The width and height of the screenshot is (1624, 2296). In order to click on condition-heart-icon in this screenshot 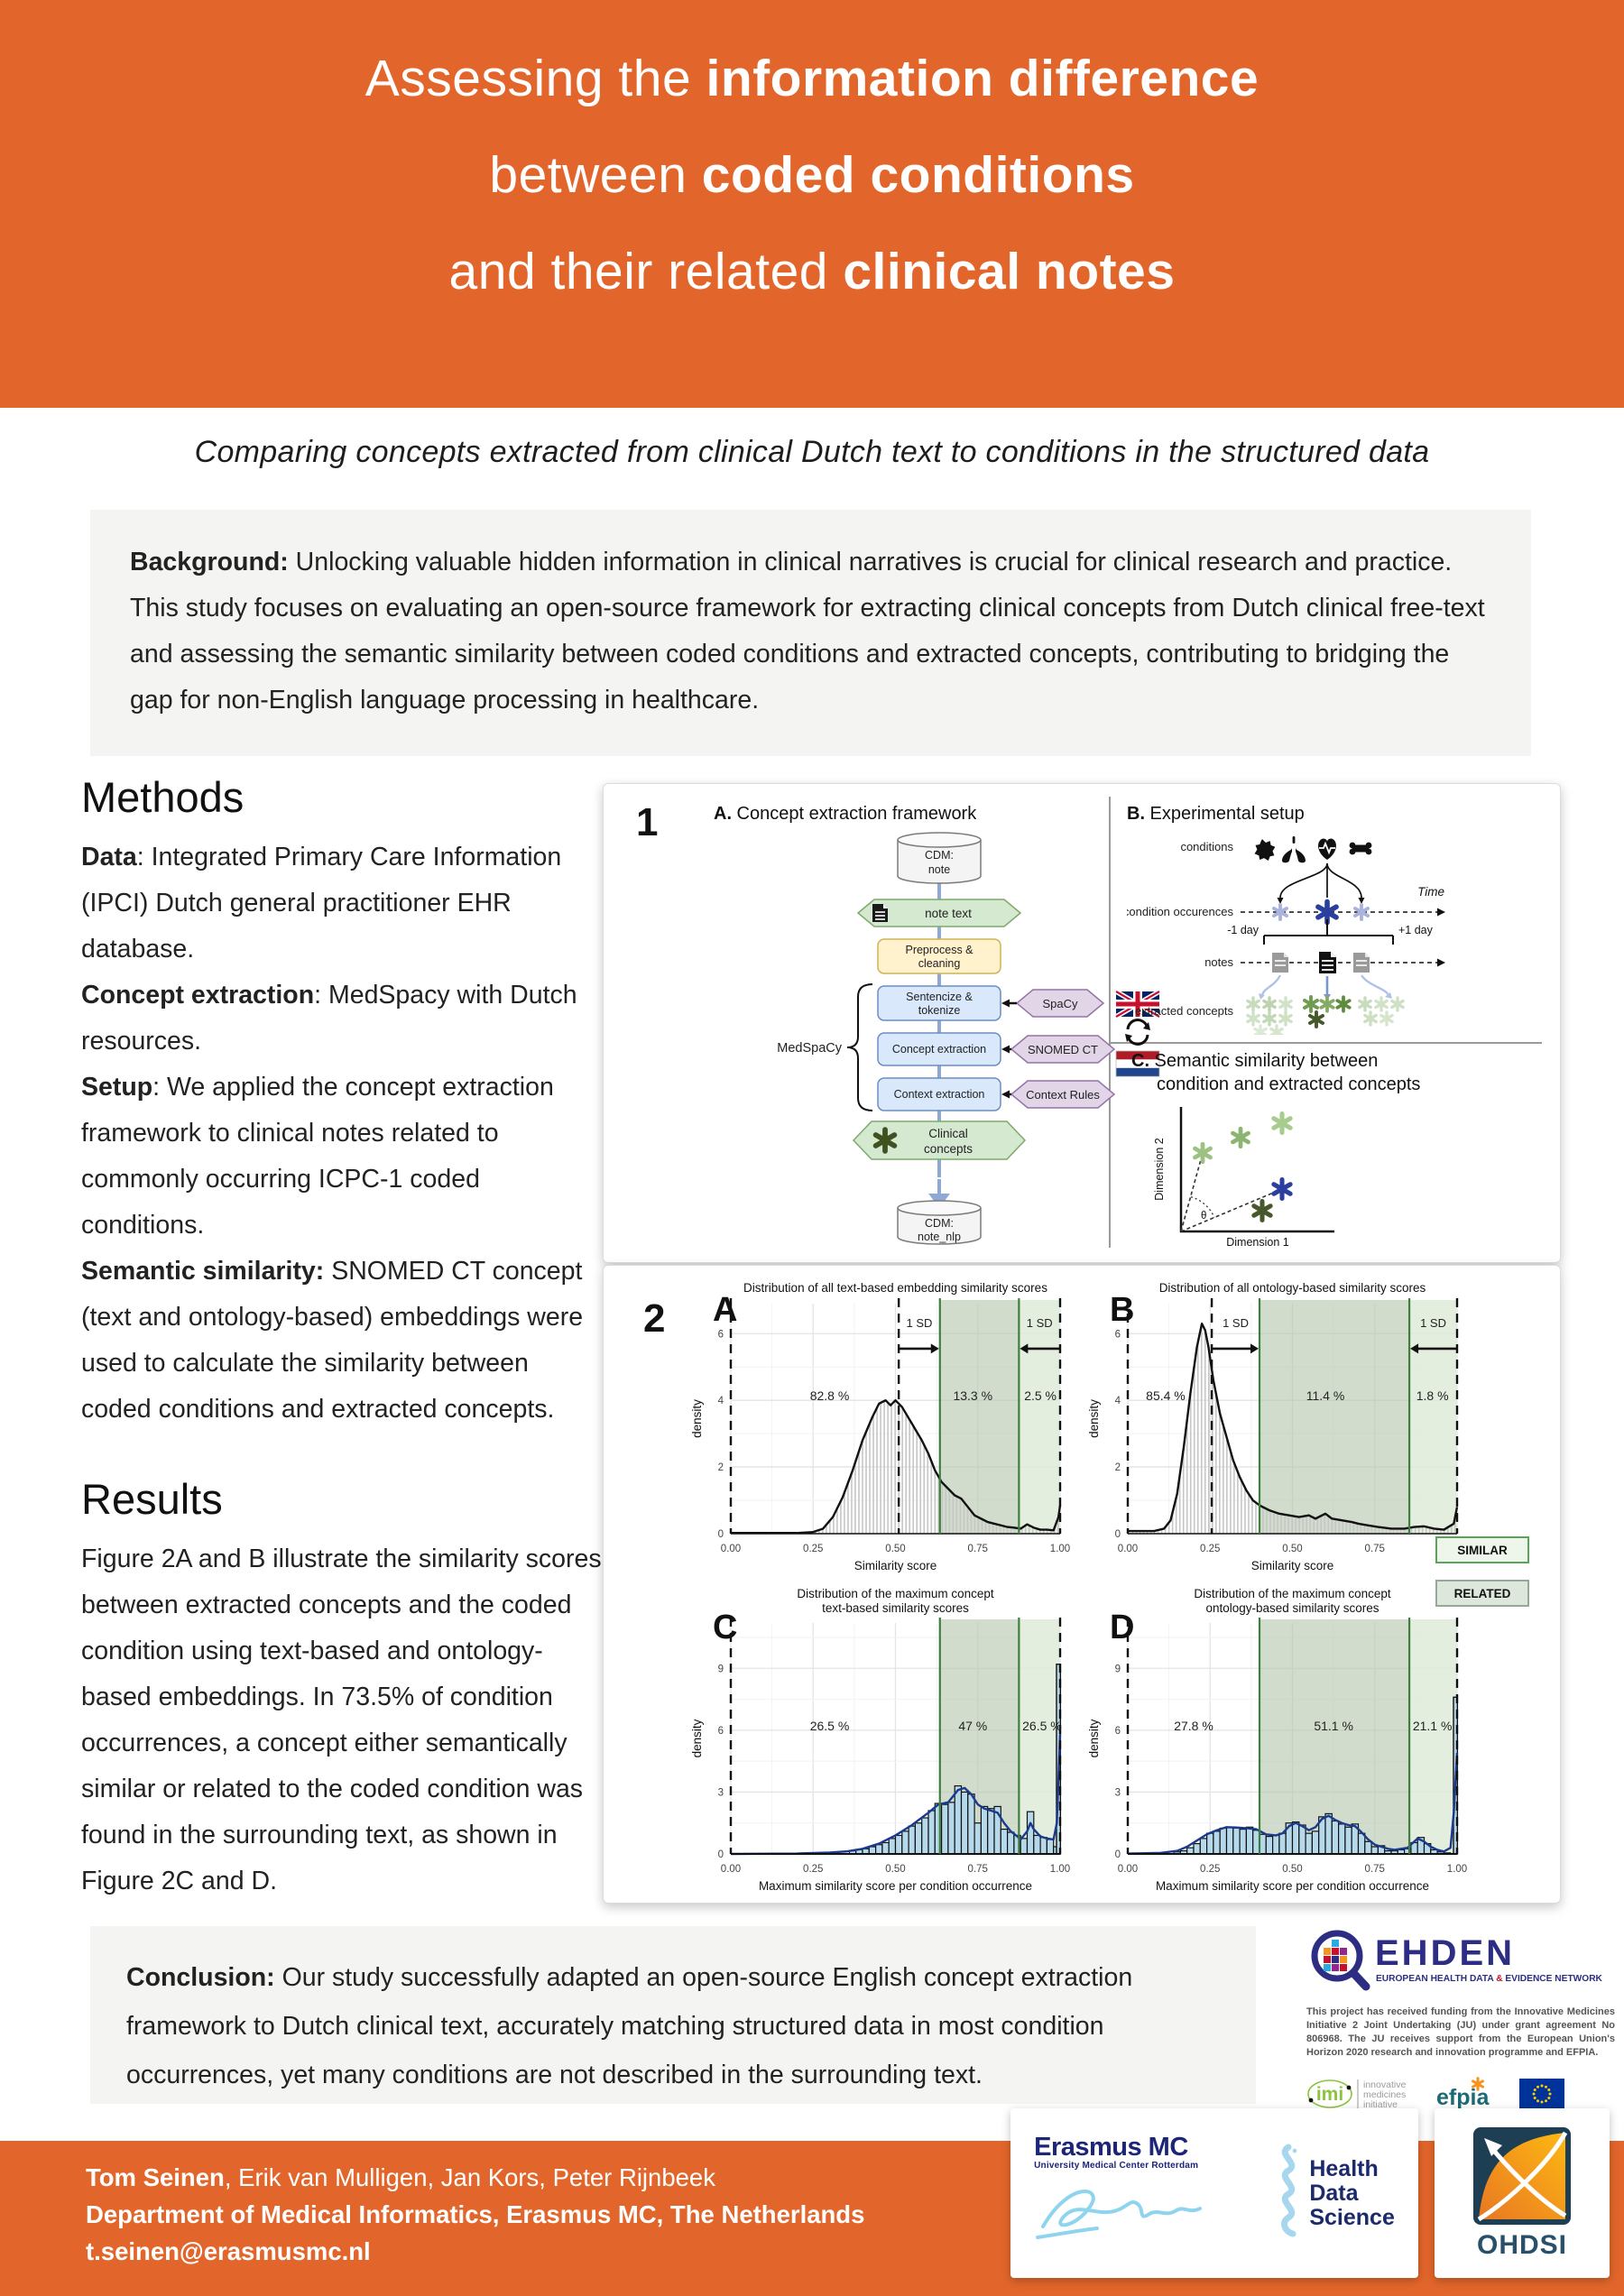, I will do `click(1327, 849)`.